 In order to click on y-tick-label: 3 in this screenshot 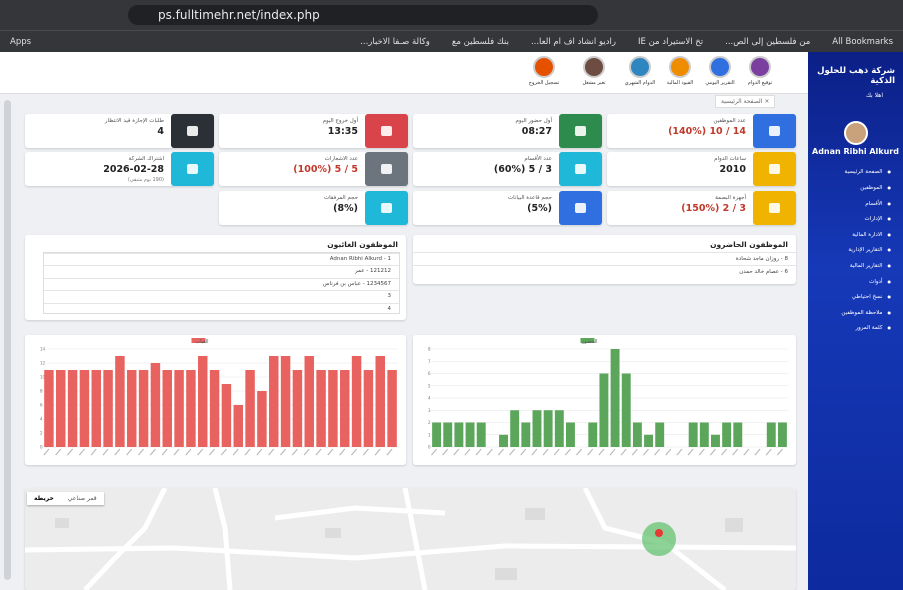, I will do `click(429, 410)`.